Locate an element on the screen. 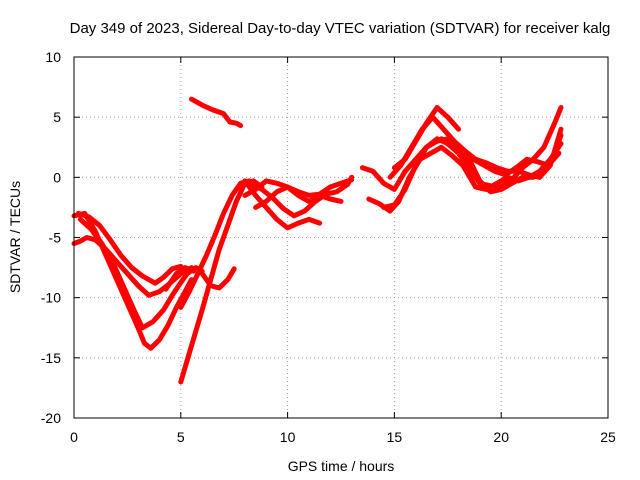  y-tick-label: -20 is located at coordinates (51, 418).